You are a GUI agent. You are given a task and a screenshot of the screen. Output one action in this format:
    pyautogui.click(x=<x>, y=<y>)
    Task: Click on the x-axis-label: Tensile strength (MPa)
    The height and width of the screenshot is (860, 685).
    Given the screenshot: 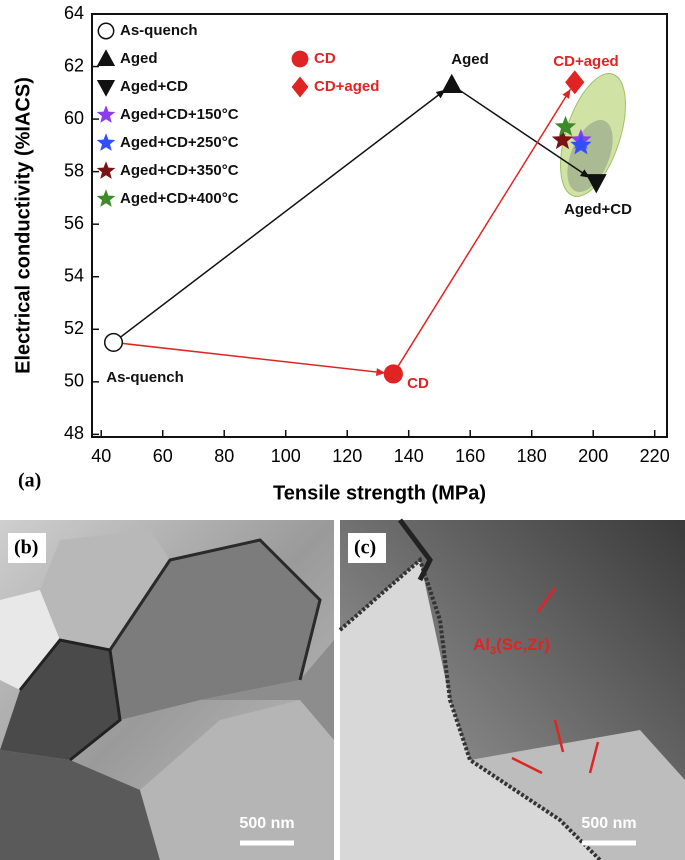 What is the action you would take?
    pyautogui.click(x=379, y=493)
    